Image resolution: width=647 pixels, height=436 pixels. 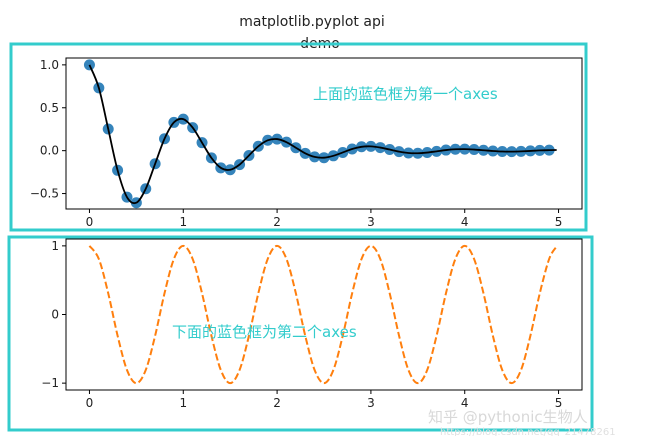 I want to click on y-tick-label: 1, so click(x=55, y=246).